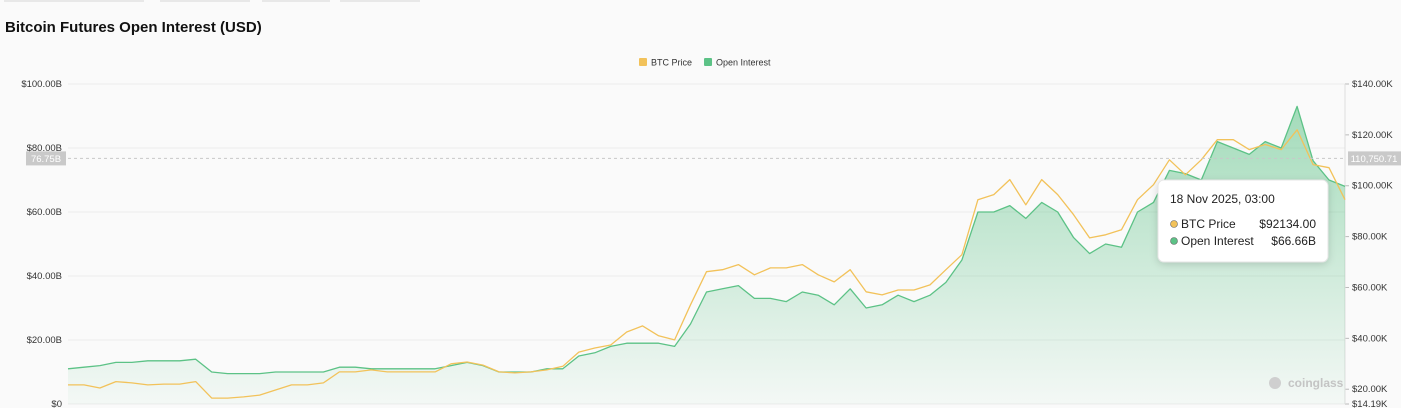  Describe the element at coordinates (44, 148) in the screenshot. I see `y-tick-label: $80.00B` at that location.